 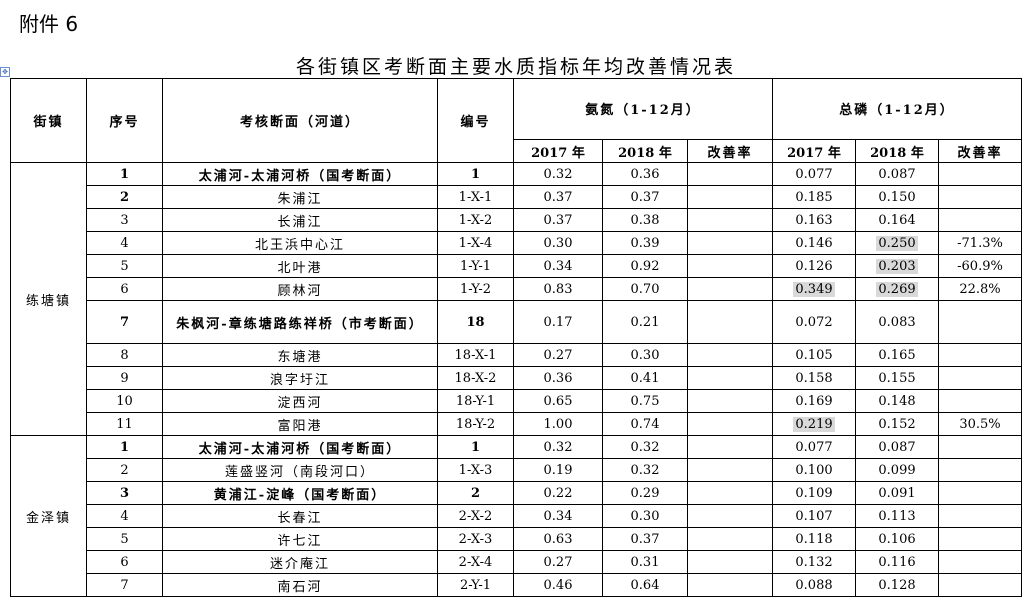 What do you see at coordinates (516, 424) in the screenshot?
I see `table-row: 11 富阳港 18-Y-2 1.00 0.74 0.219 0.152 30.5%` at bounding box center [516, 424].